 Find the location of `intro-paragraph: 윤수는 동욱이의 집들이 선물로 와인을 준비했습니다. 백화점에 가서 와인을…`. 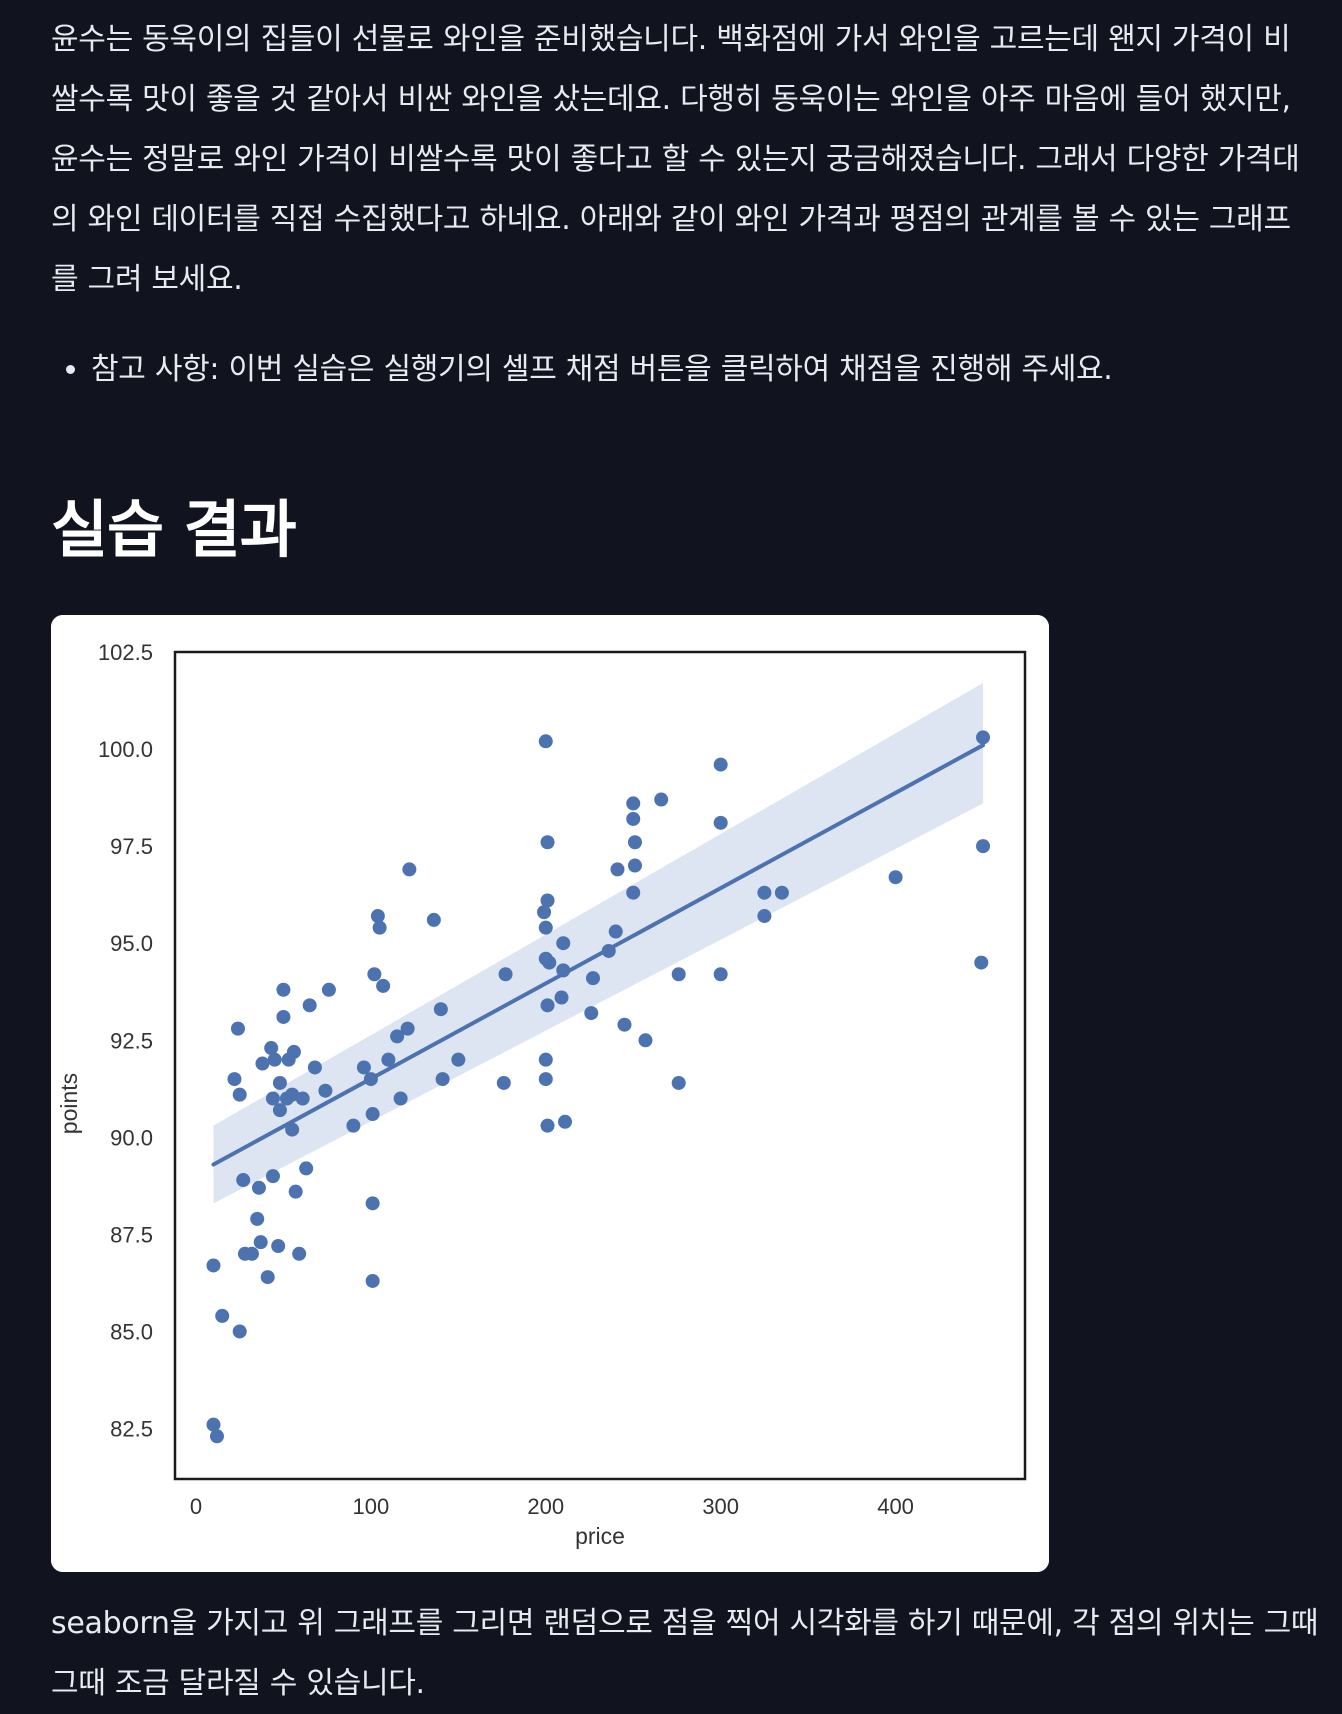

intro-paragraph: 윤수는 동욱이의 집들이 선물로 와인을 준비했습니다. 백화점에 가서 와인을… is located at coordinates (675, 159).